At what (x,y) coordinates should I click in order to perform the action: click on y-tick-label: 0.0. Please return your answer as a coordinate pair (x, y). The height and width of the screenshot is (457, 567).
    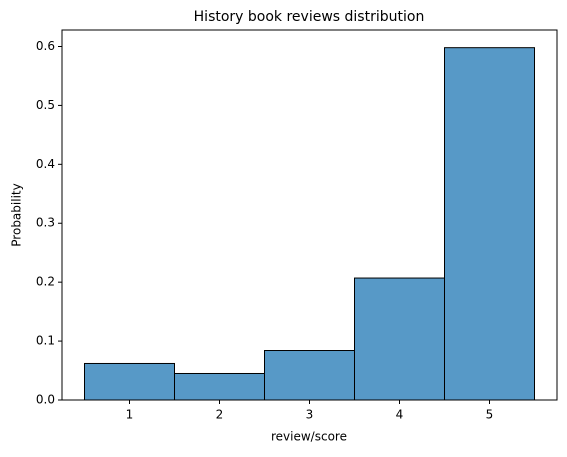
    Looking at the image, I should click on (45, 400).